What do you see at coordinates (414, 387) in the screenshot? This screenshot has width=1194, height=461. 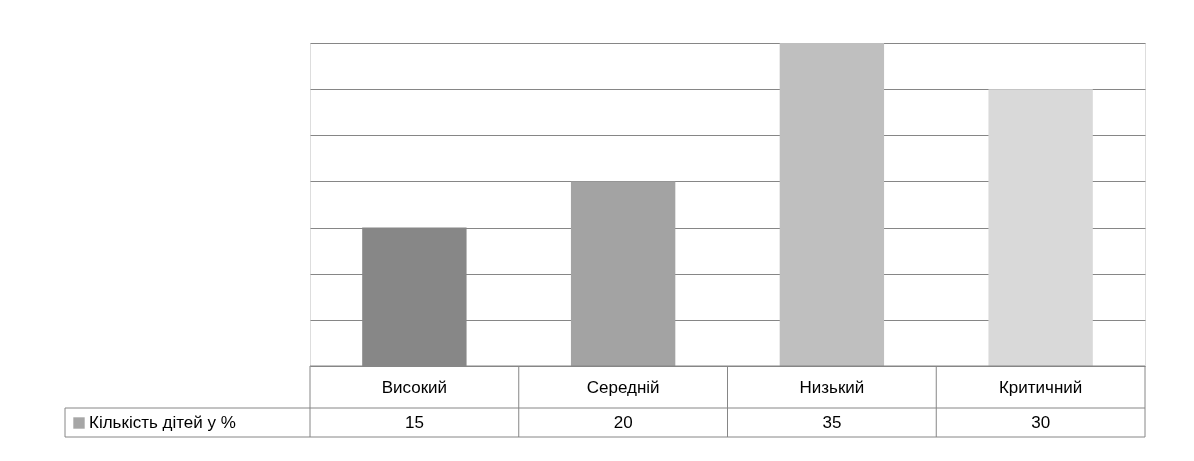 I see `x-tick-label: Високий` at bounding box center [414, 387].